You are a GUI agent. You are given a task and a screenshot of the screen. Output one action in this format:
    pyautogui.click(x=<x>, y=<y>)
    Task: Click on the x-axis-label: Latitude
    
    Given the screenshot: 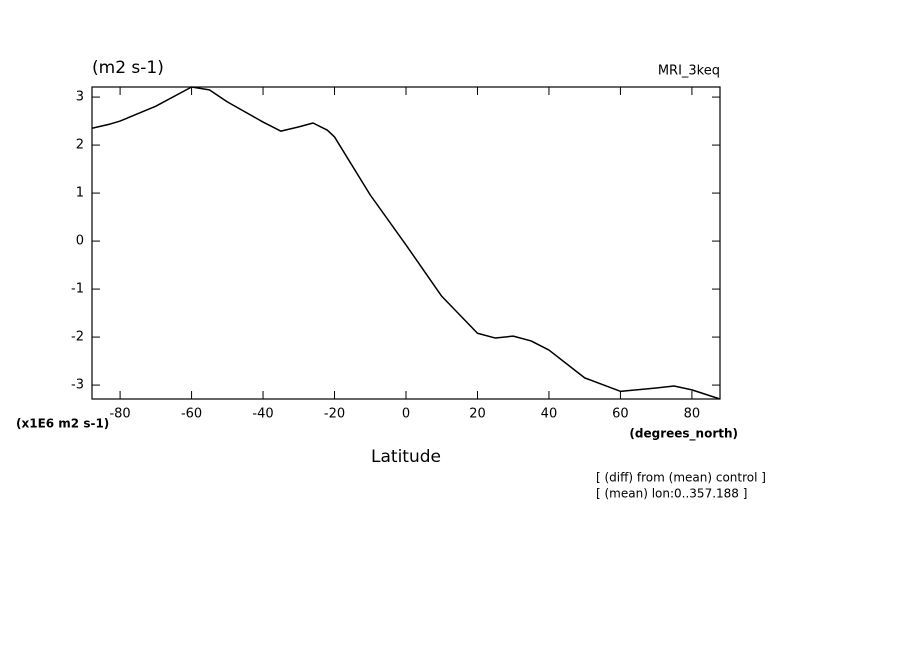 What is the action you would take?
    pyautogui.click(x=406, y=457)
    